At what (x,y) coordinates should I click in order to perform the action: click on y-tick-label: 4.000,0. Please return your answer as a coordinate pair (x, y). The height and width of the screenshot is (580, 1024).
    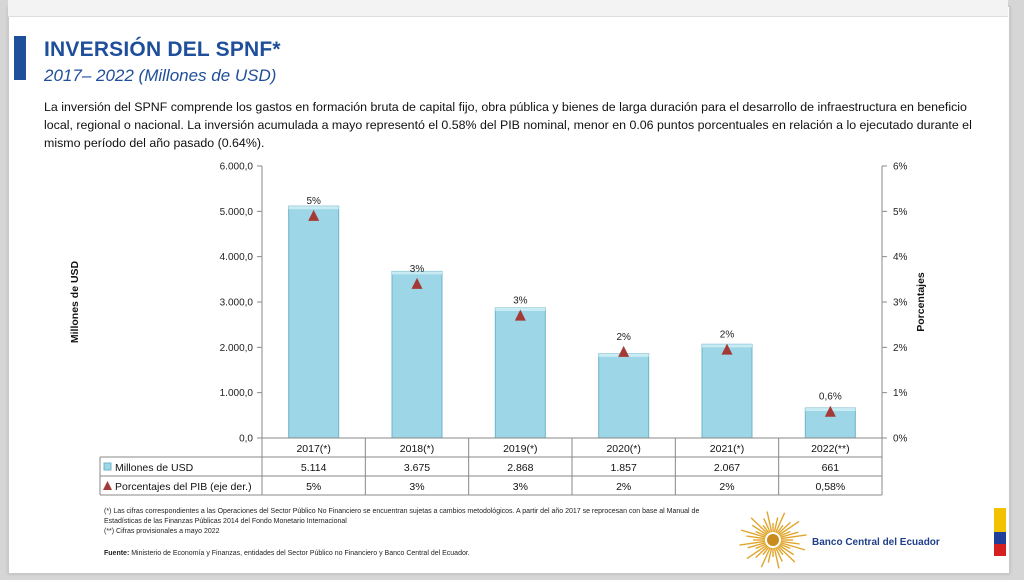
    Looking at the image, I should click on (237, 257).